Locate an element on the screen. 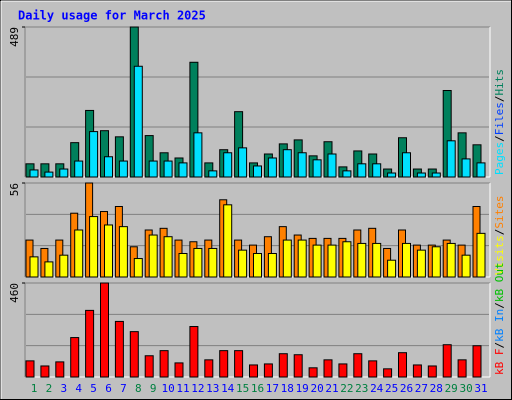  x-tick-label: 29 is located at coordinates (451, 388).